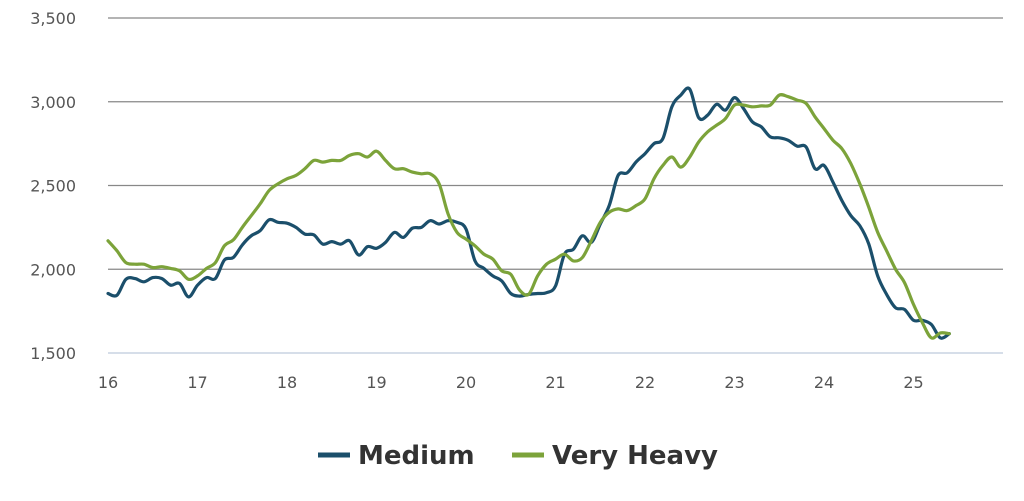 Image resolution: width=1024 pixels, height=501 pixels. Describe the element at coordinates (555, 382) in the screenshot. I see `x-tick-label: 21` at that location.